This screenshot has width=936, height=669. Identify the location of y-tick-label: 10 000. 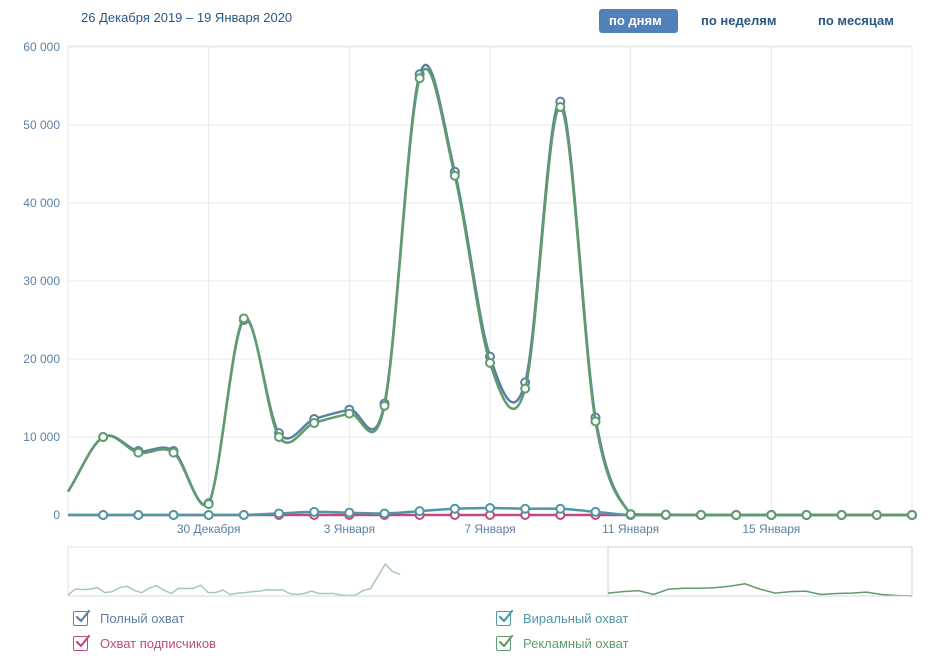
(41, 437).